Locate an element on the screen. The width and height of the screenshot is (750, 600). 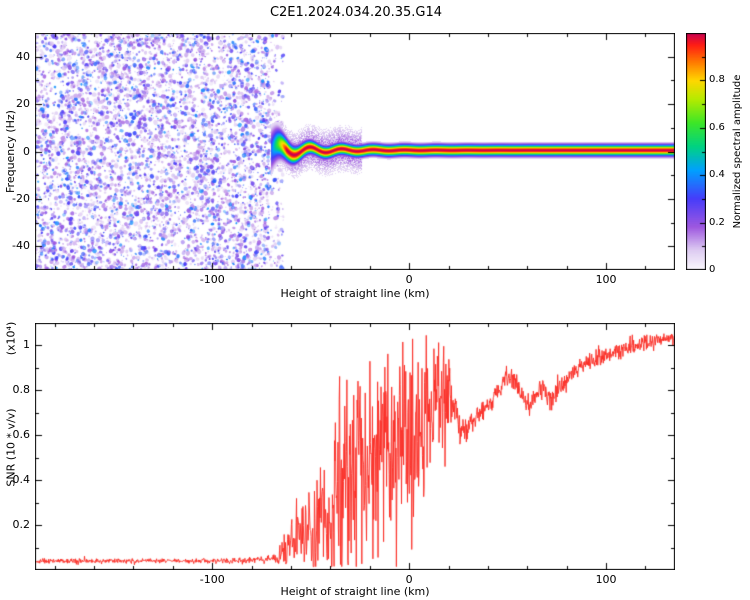
snr-ytick-label: 1 is located at coordinates (26, 345).